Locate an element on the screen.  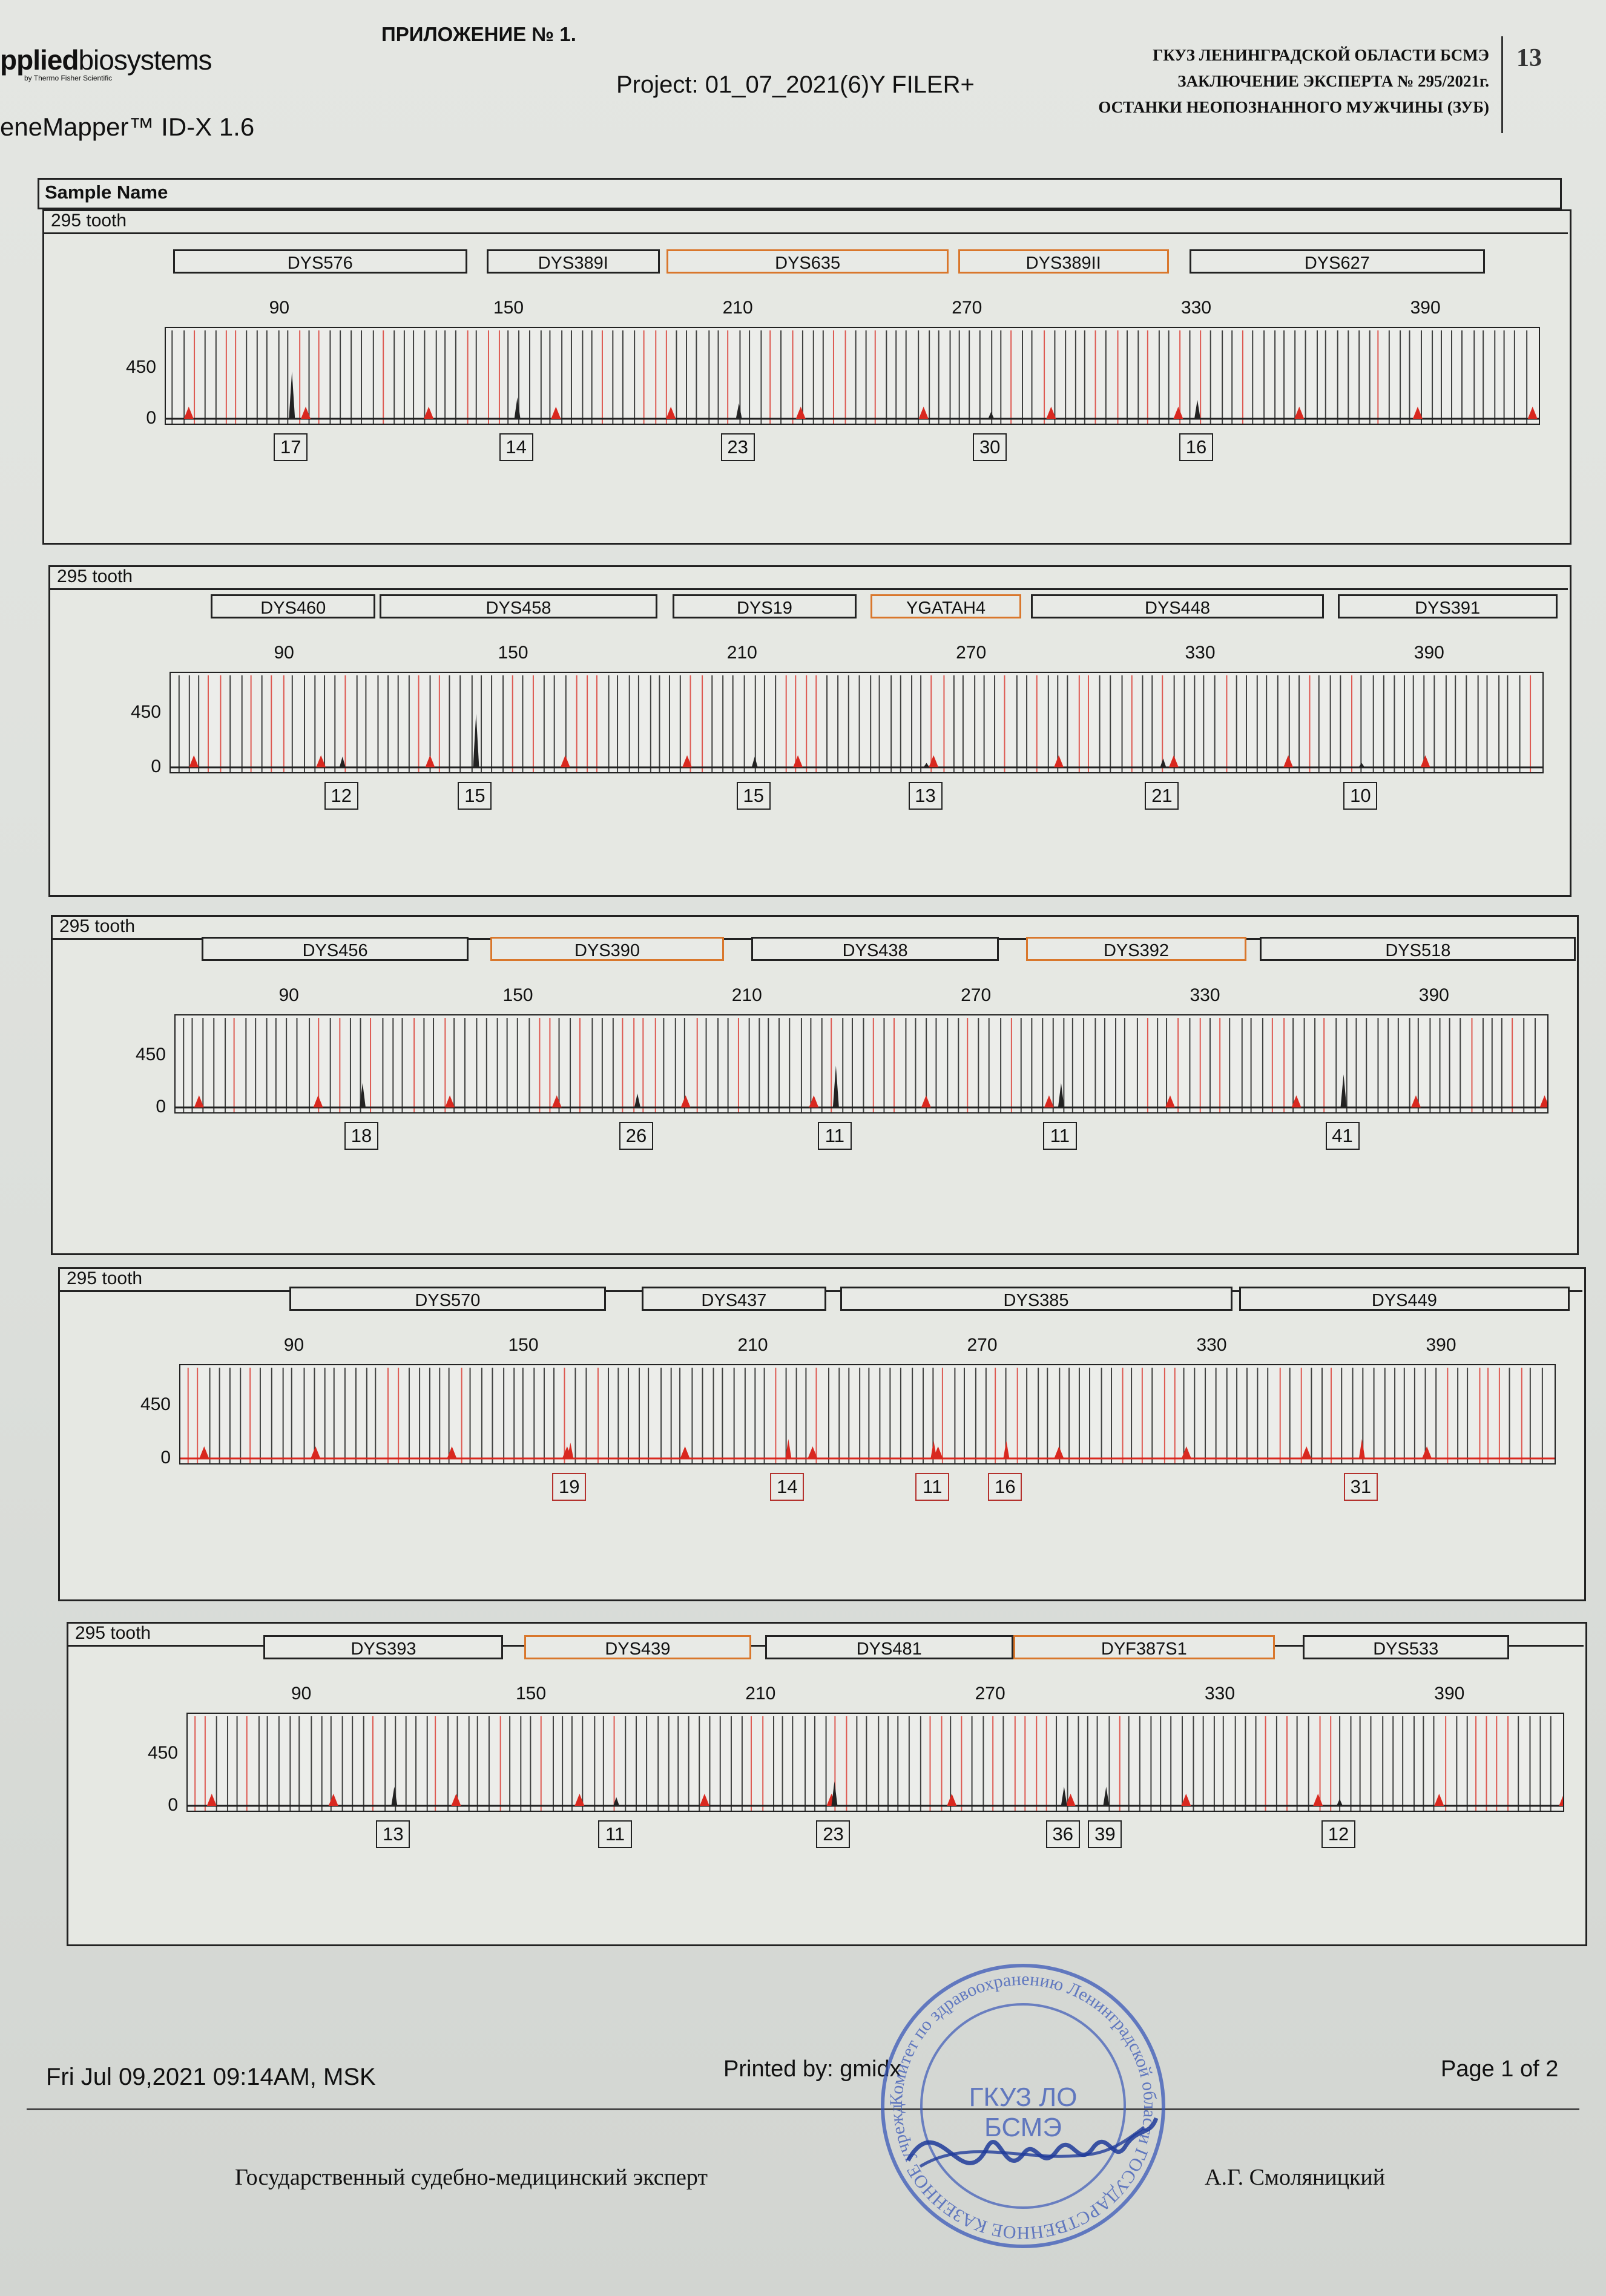
marker-dys439: DYS439 is located at coordinates (638, 1647).